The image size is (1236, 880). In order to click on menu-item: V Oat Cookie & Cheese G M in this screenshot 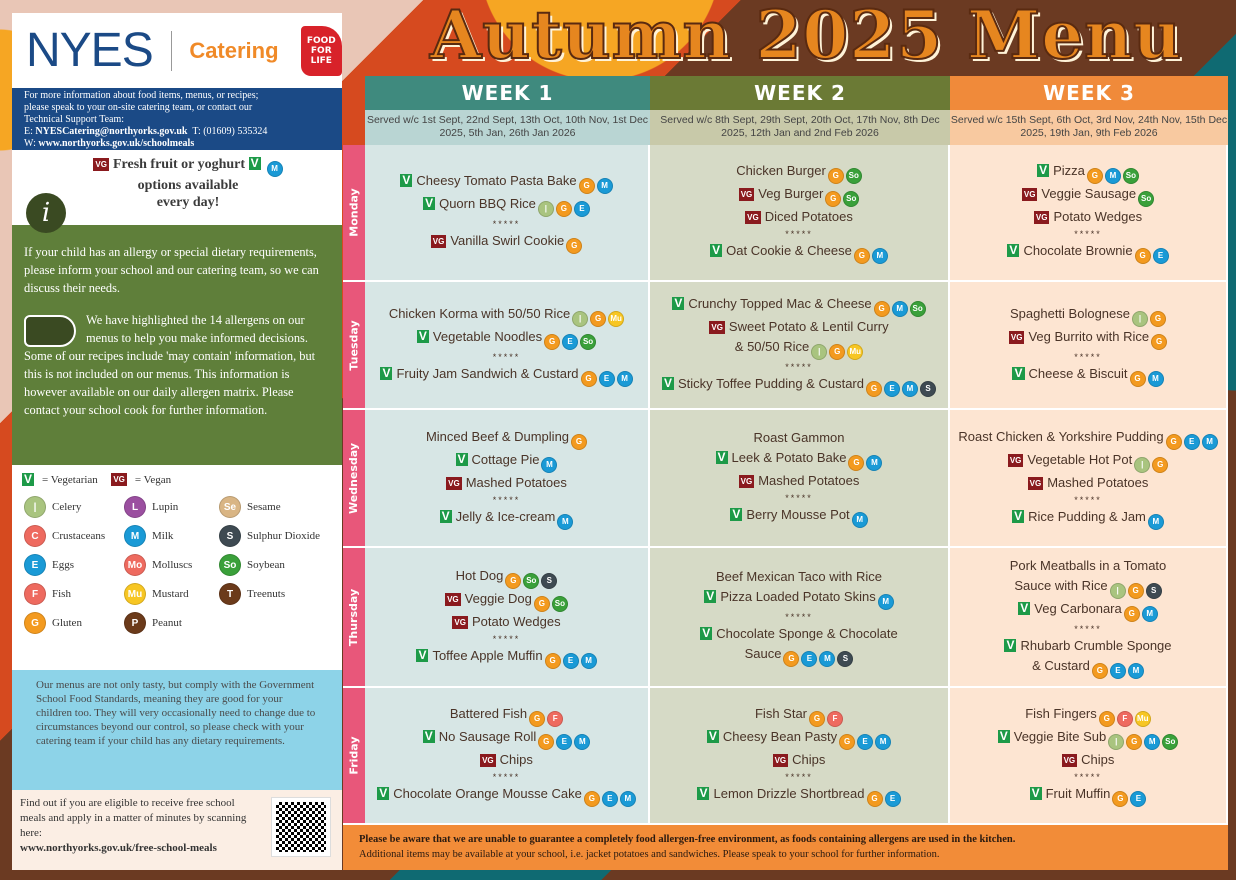, I will do `click(799, 252)`.